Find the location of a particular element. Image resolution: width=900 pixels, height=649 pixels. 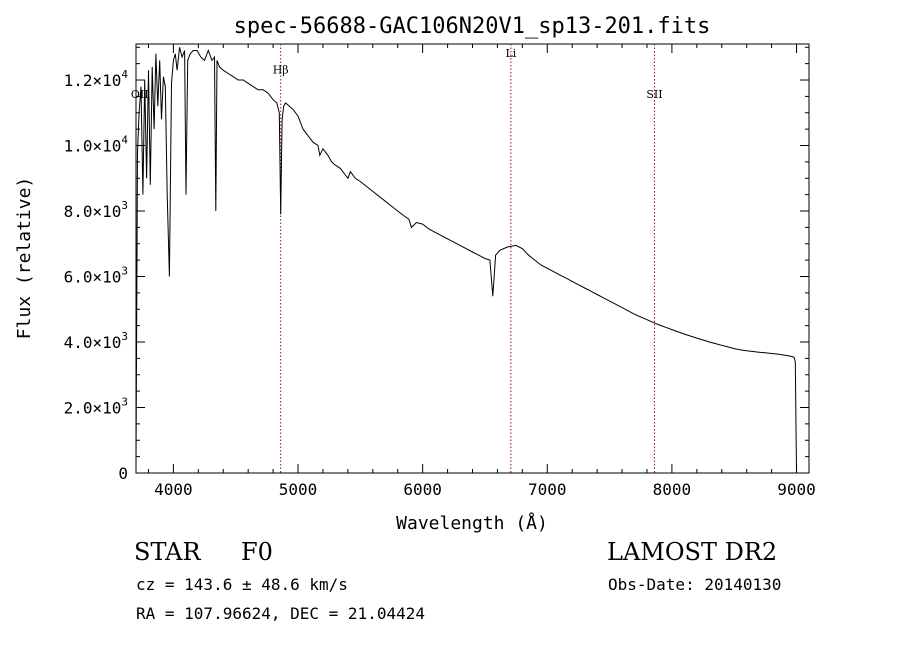

y-tick-label-2: 4.0×10³ is located at coordinates (96, 341).